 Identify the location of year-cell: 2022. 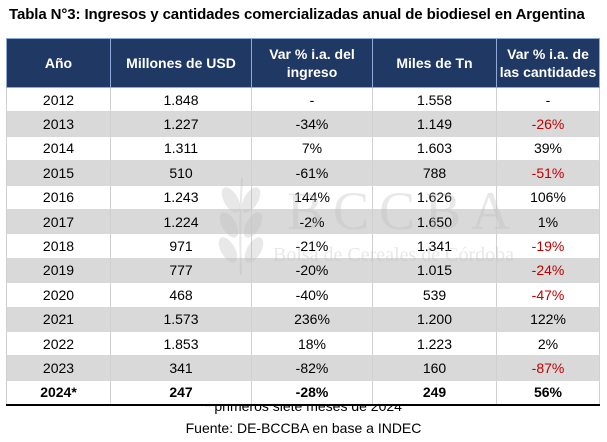
(58, 344).